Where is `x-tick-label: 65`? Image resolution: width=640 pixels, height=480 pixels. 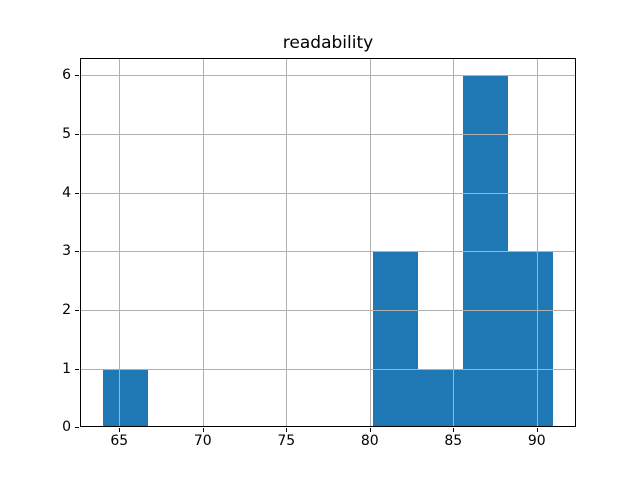
x-tick-label: 65 is located at coordinates (119, 441).